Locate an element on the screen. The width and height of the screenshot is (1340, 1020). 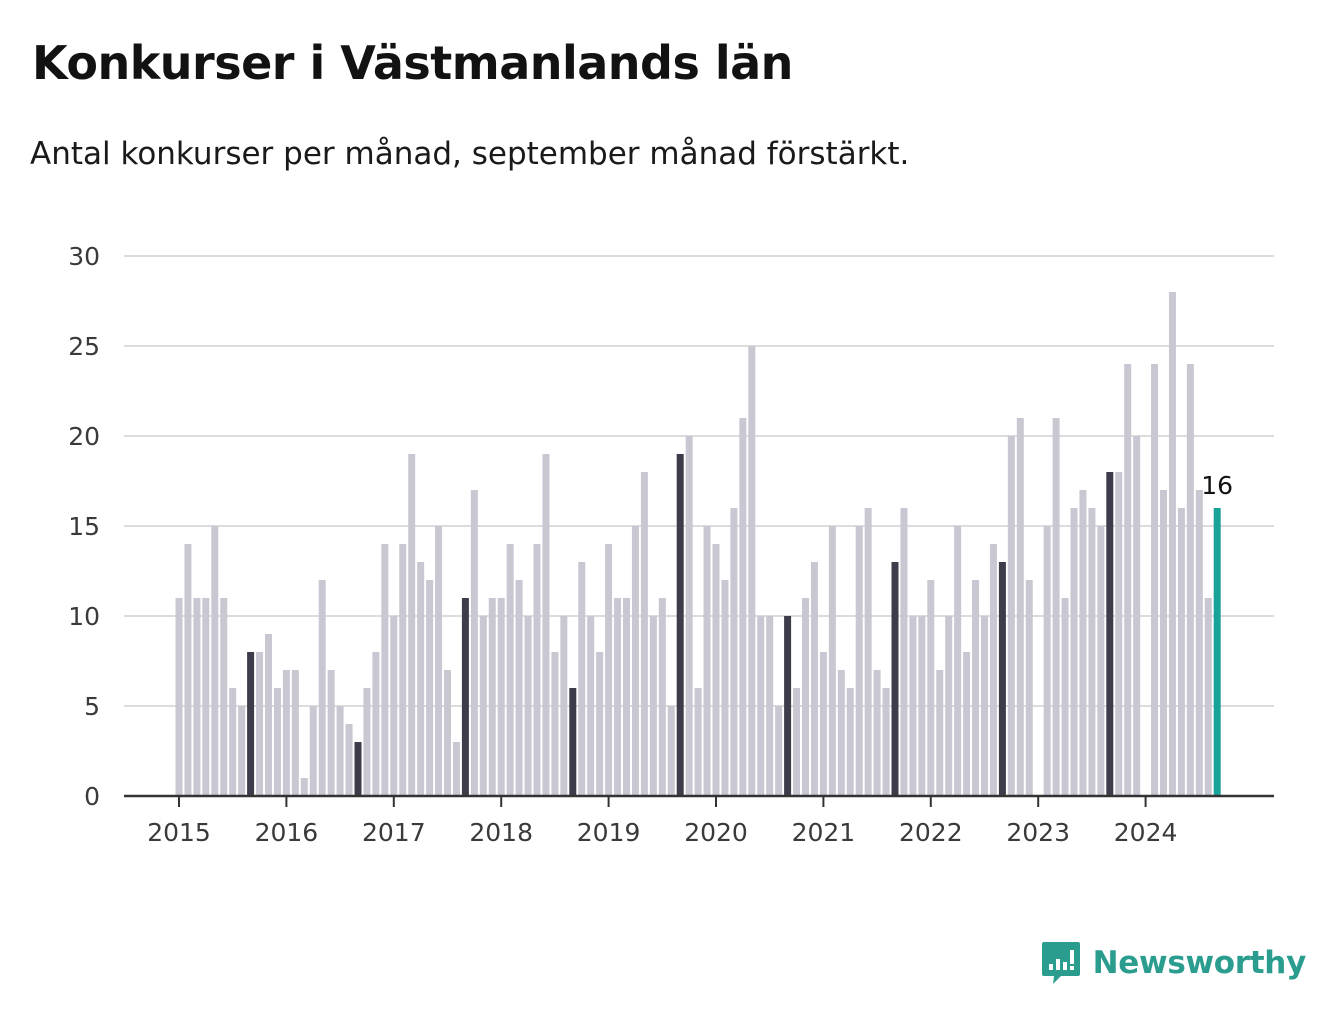
y-axis-tick-labels: 0 5 10 15 20 25 30 is located at coordinates (84, 526).